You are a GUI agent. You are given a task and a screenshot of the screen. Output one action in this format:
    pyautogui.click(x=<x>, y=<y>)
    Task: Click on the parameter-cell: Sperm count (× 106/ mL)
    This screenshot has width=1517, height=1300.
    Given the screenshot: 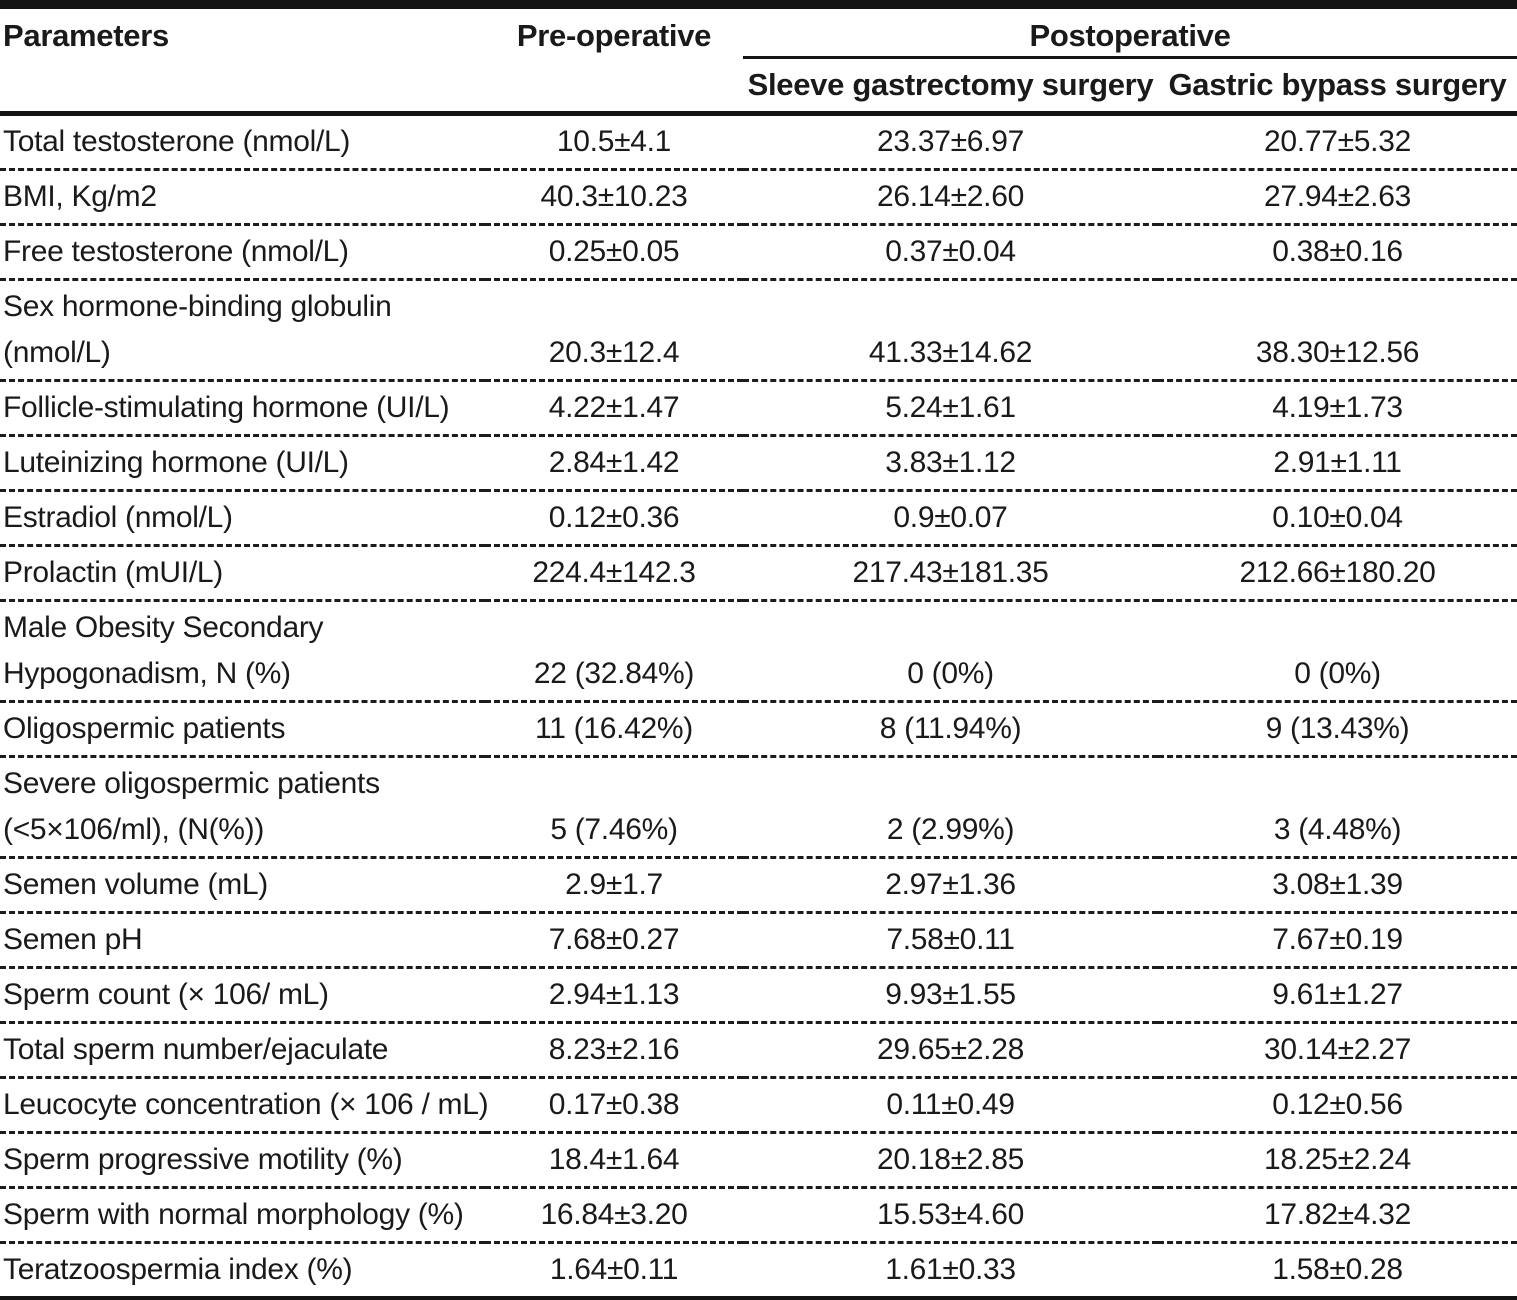 What is the action you would take?
    pyautogui.click(x=166, y=994)
    